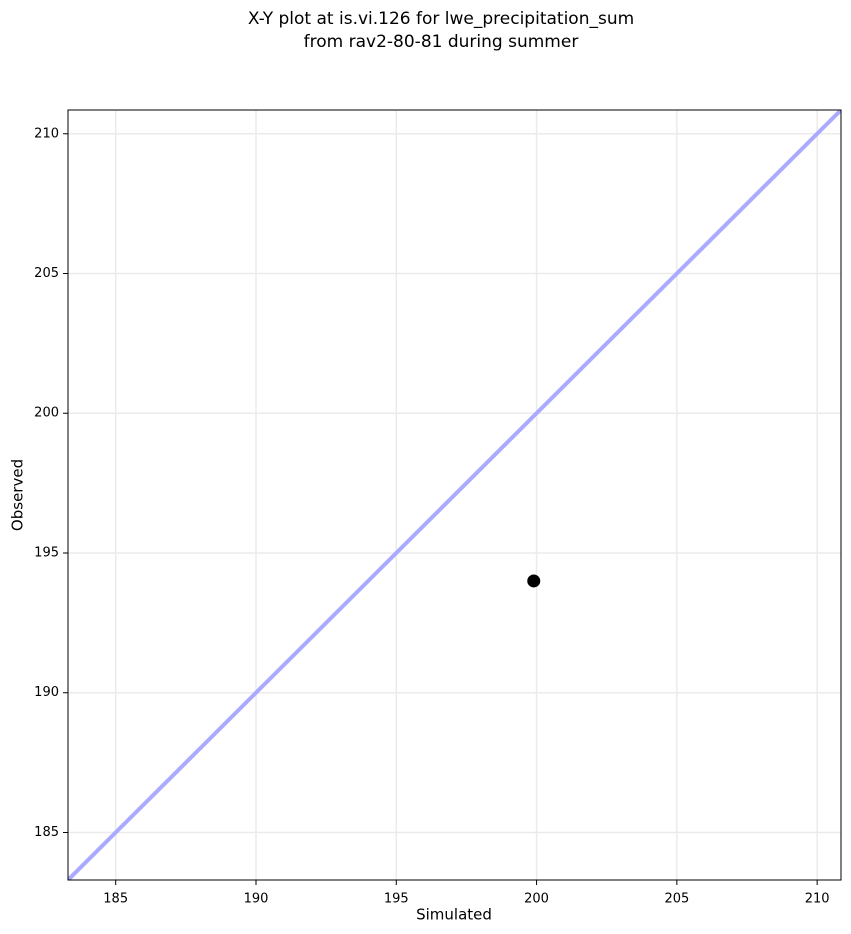  I want to click on y-tick-label: 185, so click(46, 832).